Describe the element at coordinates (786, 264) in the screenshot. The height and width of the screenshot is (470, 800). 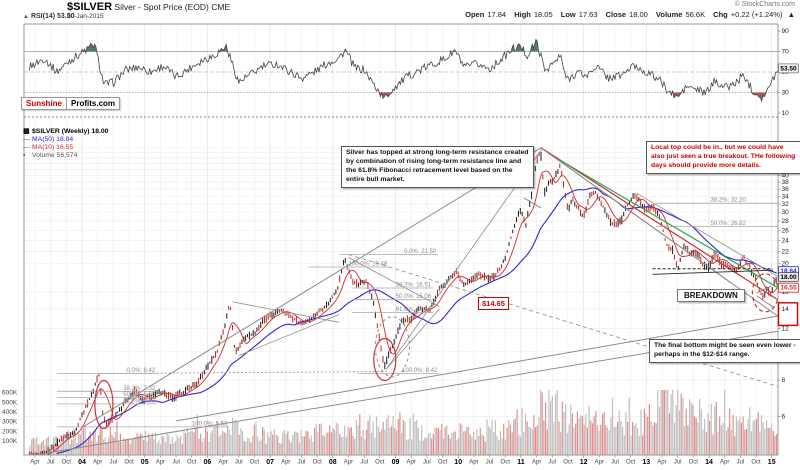
I see `svg-text: 20` at that location.